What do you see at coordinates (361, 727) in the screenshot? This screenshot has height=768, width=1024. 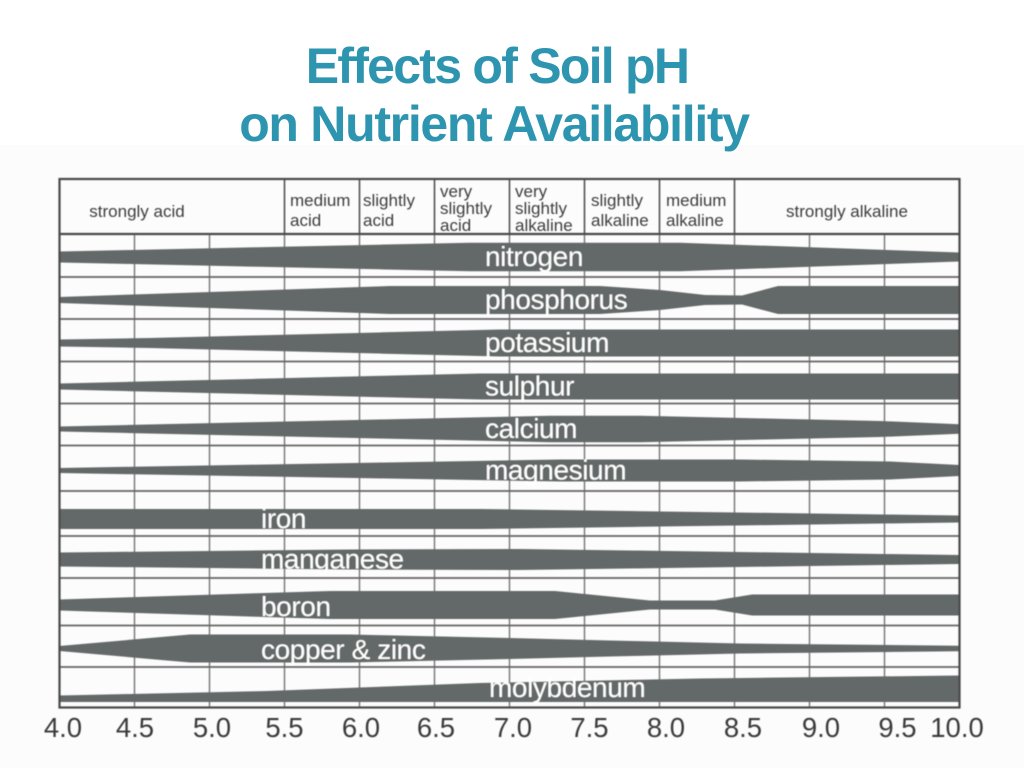 I see `svg-text: 6.0` at bounding box center [361, 727].